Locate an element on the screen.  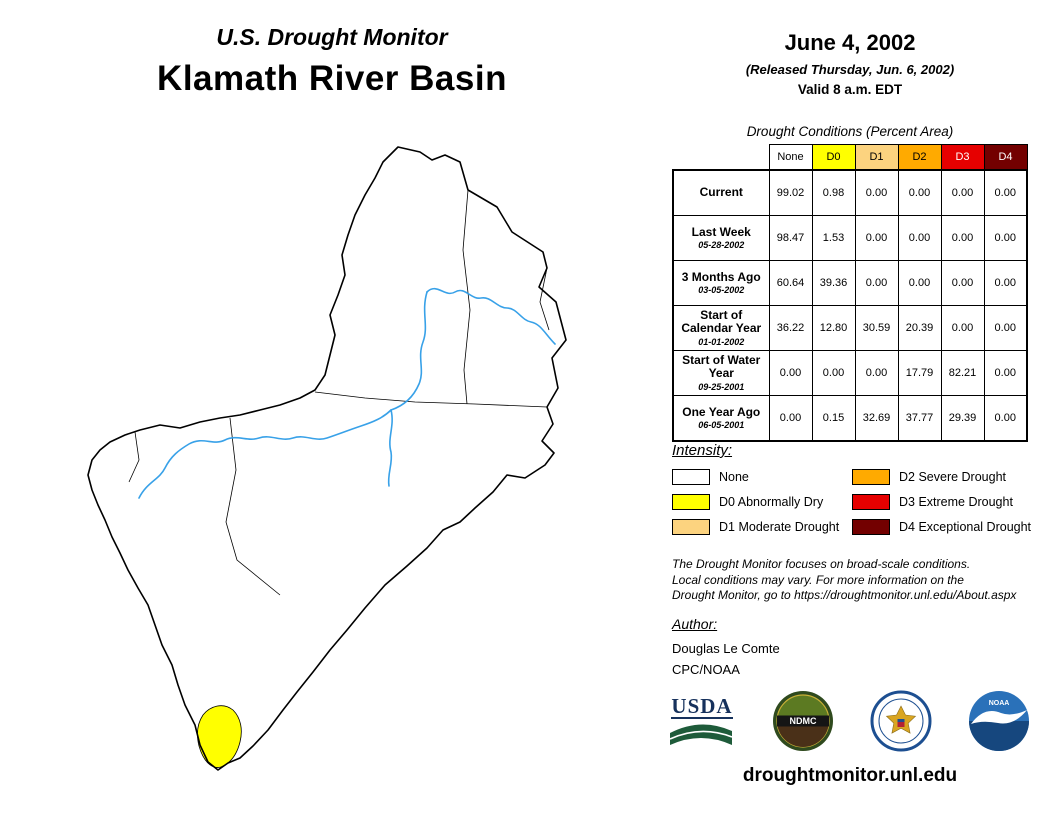
table-cell: 0.15 is located at coordinates (833, 418).